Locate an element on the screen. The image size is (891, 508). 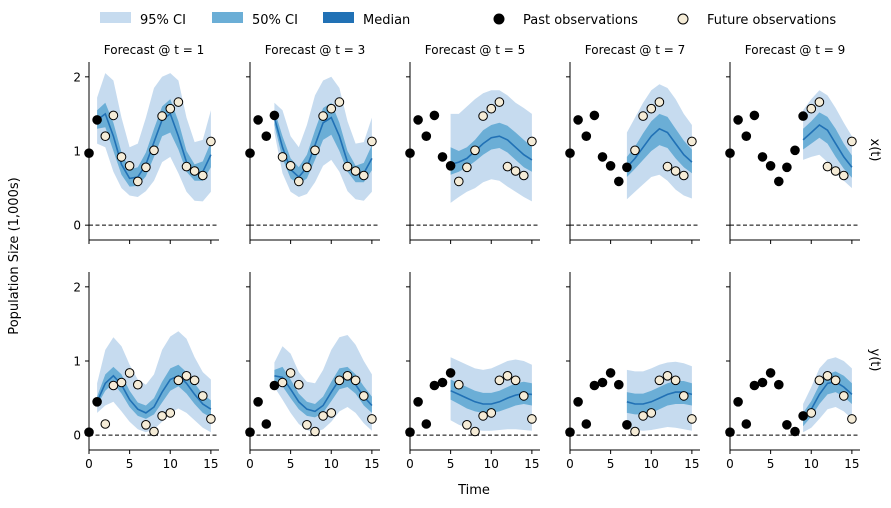
ci50-band is located at coordinates (491, 396).